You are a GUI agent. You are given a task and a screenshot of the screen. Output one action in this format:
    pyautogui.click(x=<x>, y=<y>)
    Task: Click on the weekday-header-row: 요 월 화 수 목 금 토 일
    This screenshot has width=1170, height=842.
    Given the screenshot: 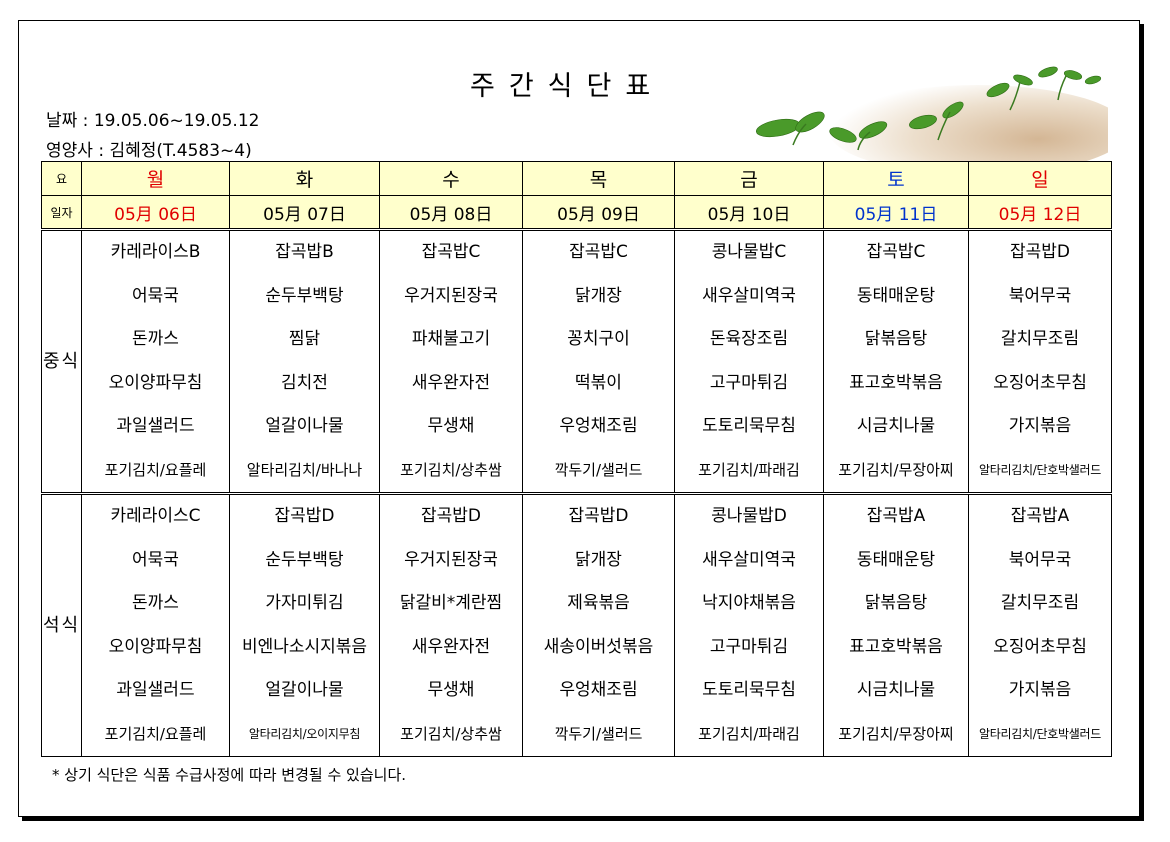 What is the action you would take?
    pyautogui.click(x=576, y=178)
    